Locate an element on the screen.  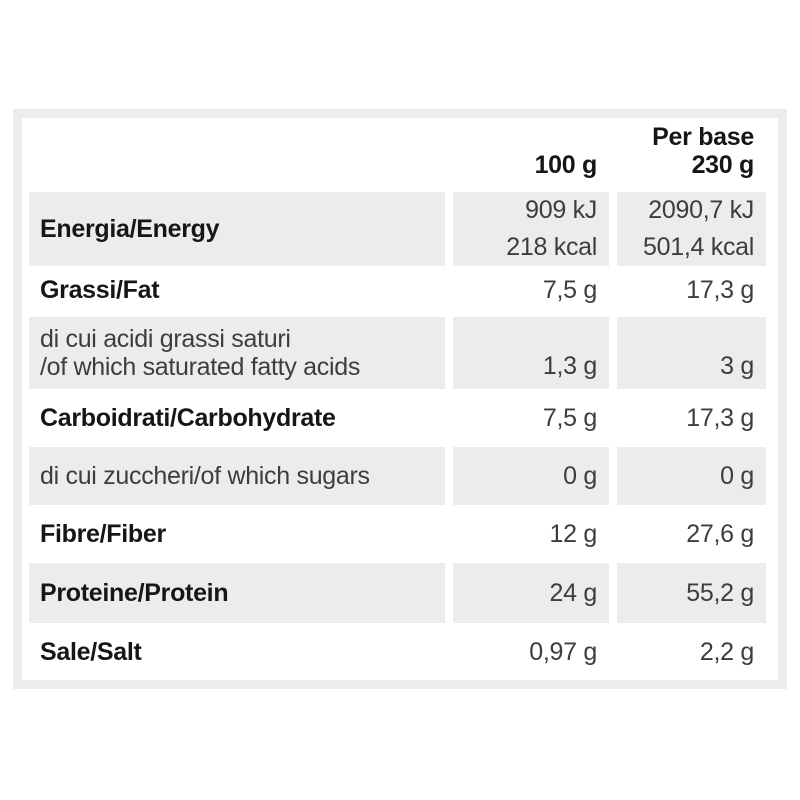
header-empty-cell is located at coordinates (237, 155).